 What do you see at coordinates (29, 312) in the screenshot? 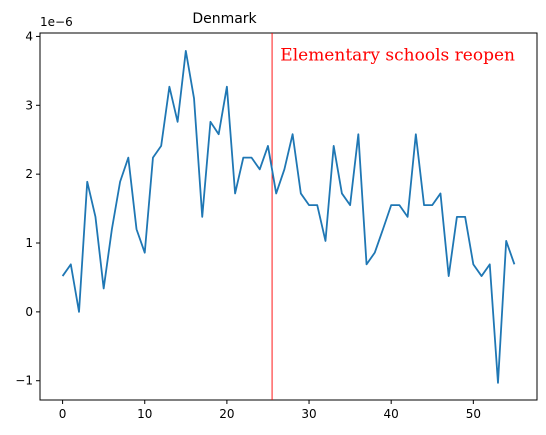
I see `y-tick-label-1: 0` at bounding box center [29, 312].